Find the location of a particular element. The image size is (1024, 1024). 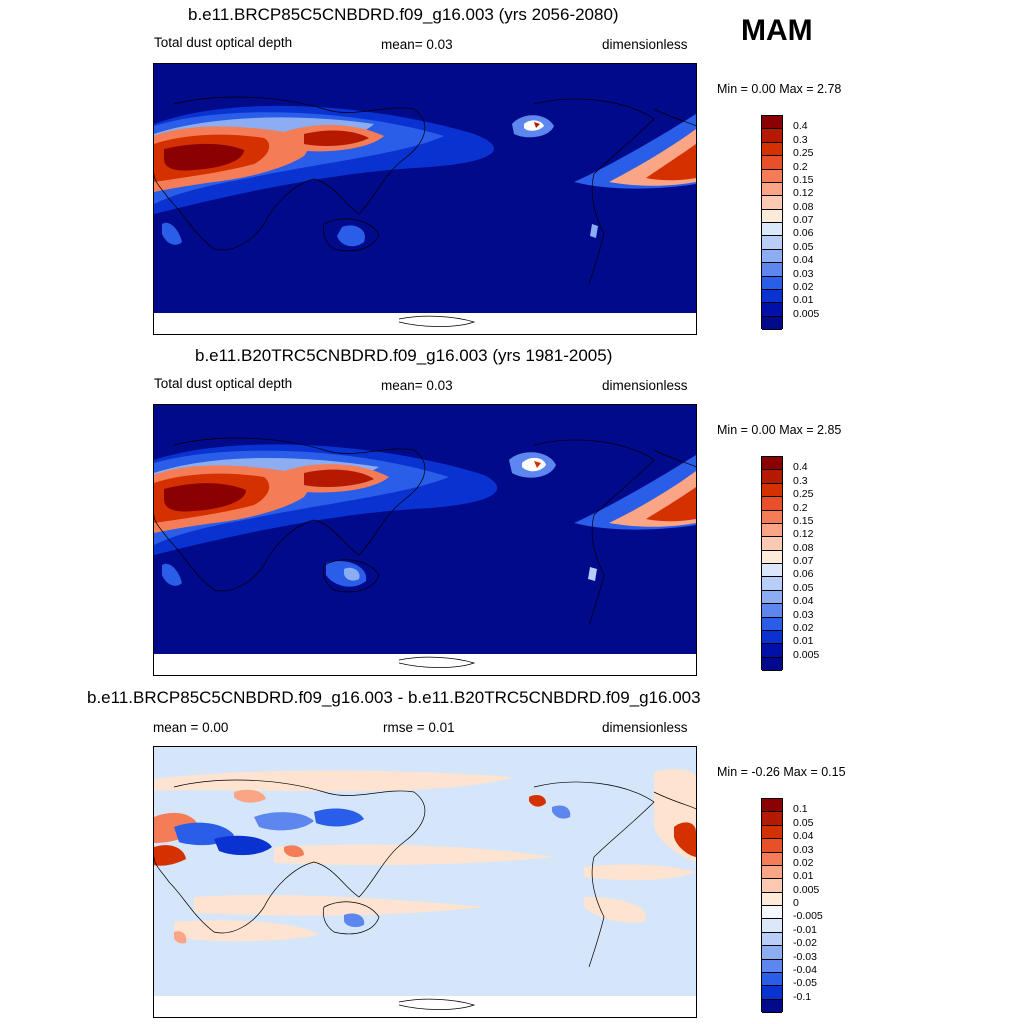

colorbar-label: 0 is located at coordinates (796, 903).